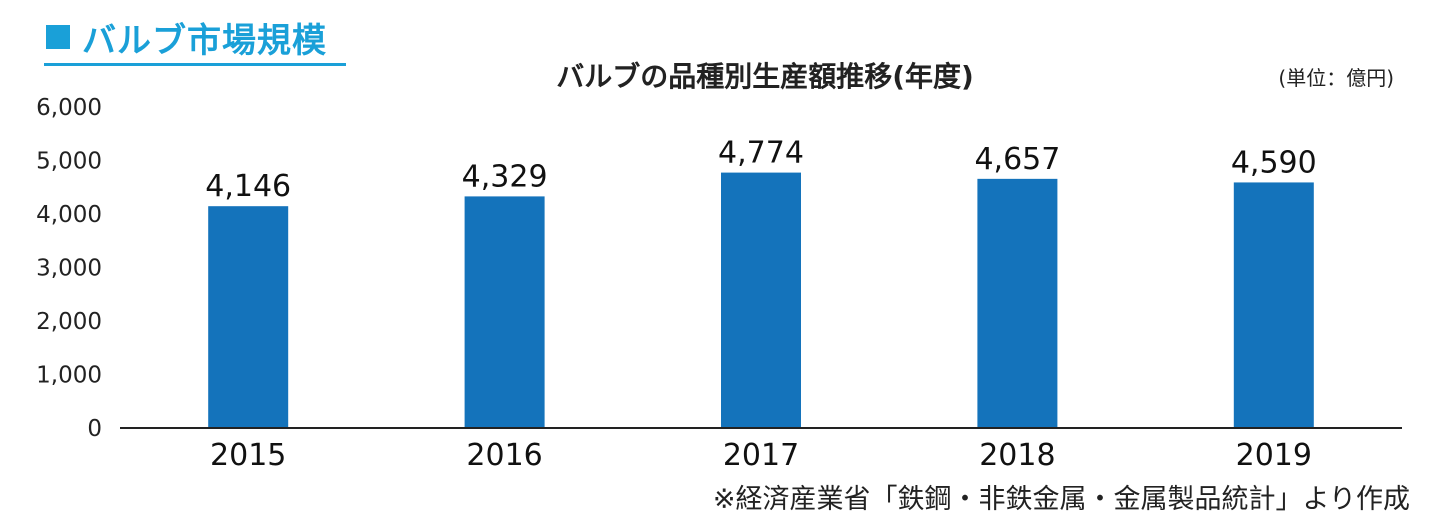  What do you see at coordinates (1061, 499) in the screenshot?
I see `source-note: ※経済産業省「鉄鋼・非鉄金属・金属製品統計」より作成` at bounding box center [1061, 499].